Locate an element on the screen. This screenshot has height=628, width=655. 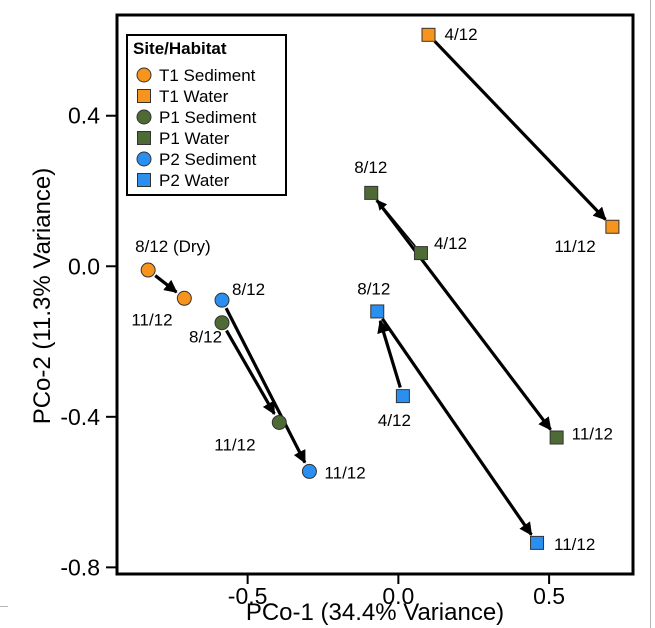
legend-entry-label: T1 Water is located at coordinates (194, 96).